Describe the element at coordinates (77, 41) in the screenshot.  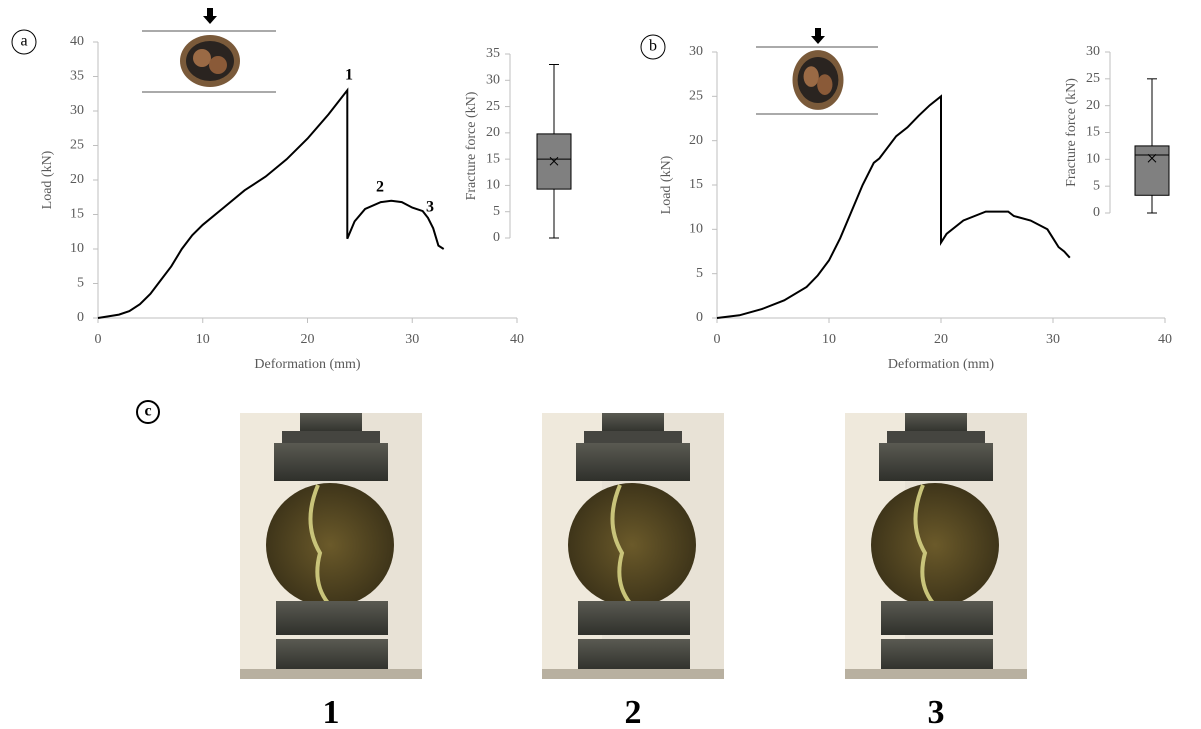
I see `y-tick-label: 40` at that location.